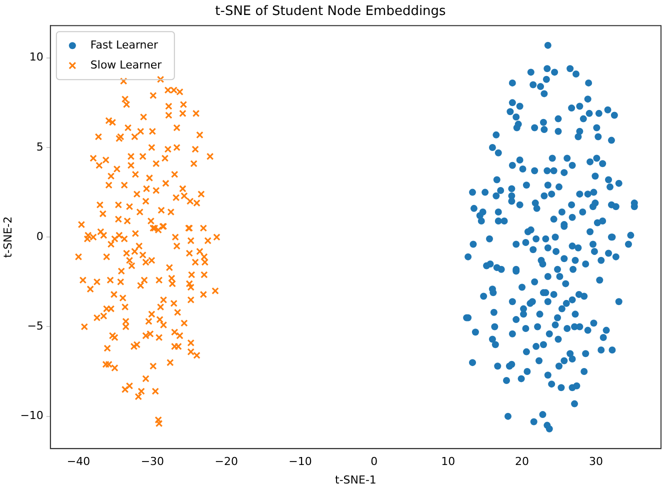  Describe the element at coordinates (374, 461) in the screenshot. I see `x-tick-label: 0` at that location.